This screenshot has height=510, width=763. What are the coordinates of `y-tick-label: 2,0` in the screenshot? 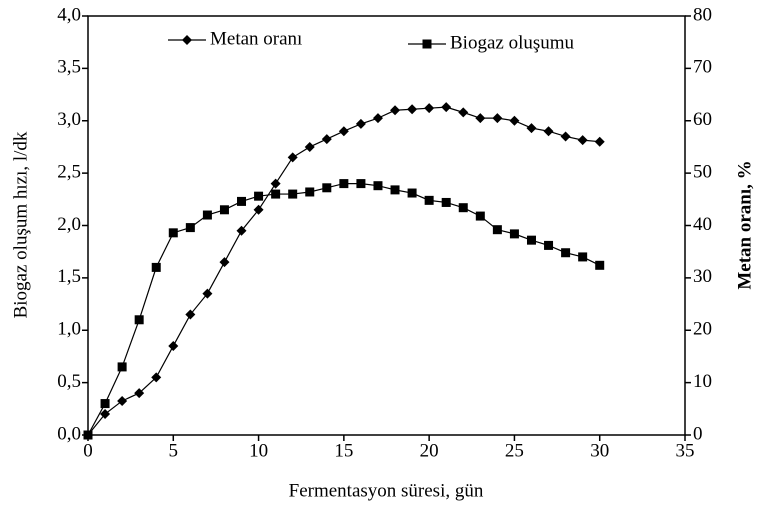 It's located at (69, 224).